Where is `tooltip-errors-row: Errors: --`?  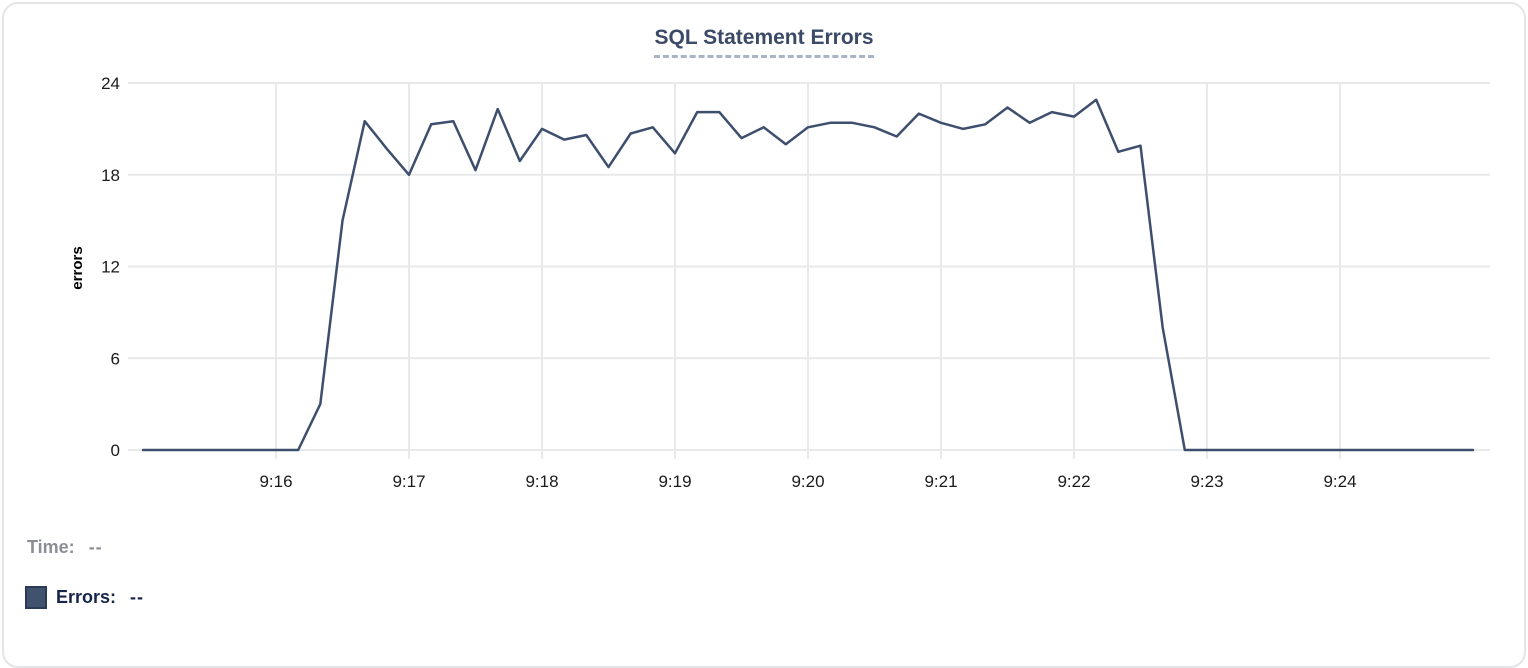
tooltip-errors-row: Errors: -- is located at coordinates (84, 597).